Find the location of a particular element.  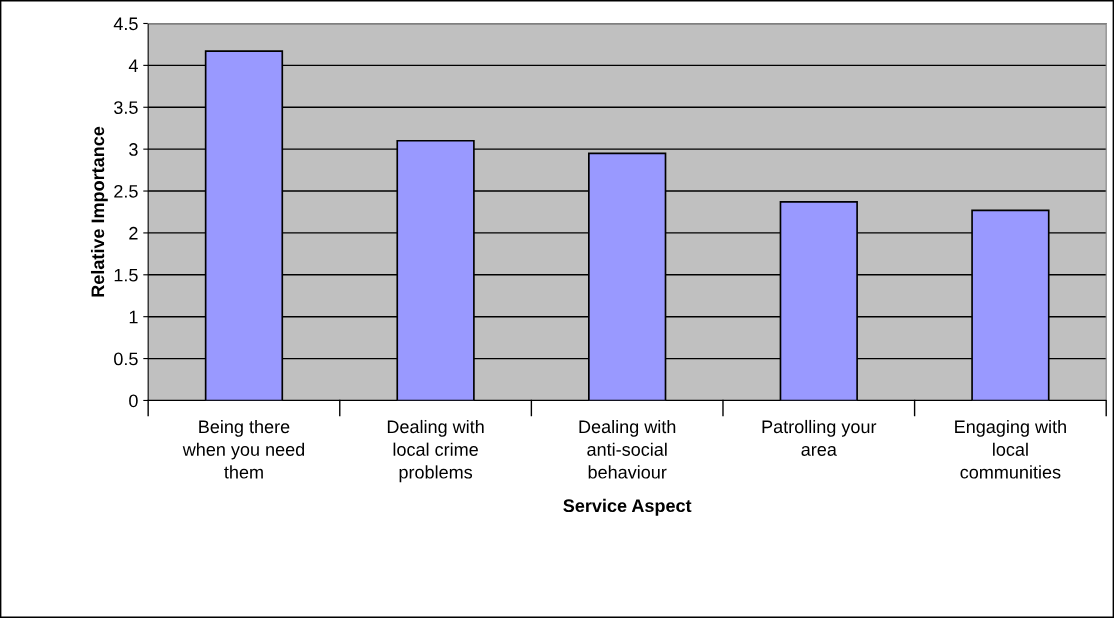

x-tick-label: Engaging with local communities is located at coordinates (1010, 449).